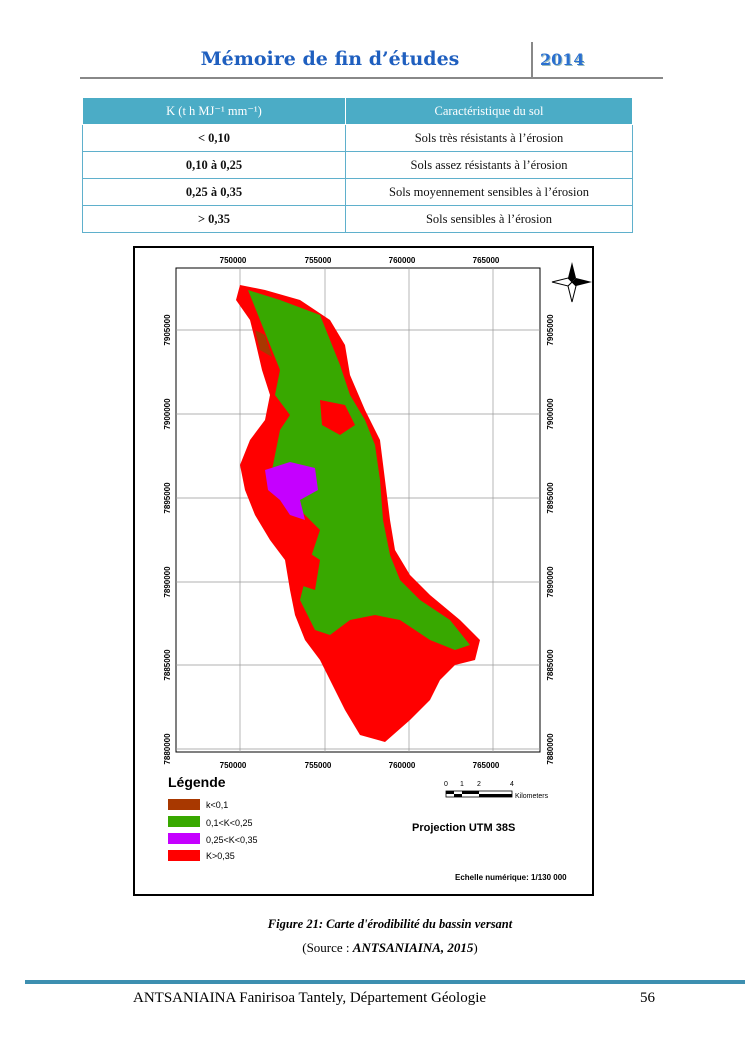  Describe the element at coordinates (220, 856) in the screenshot. I see `legend-label: K>0,35` at that location.